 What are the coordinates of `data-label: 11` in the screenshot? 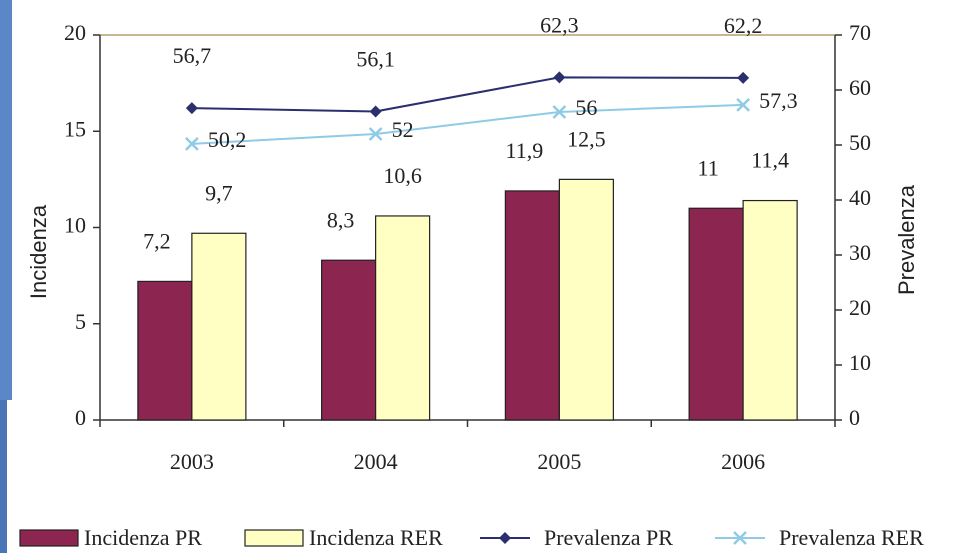 It's located at (708, 167).